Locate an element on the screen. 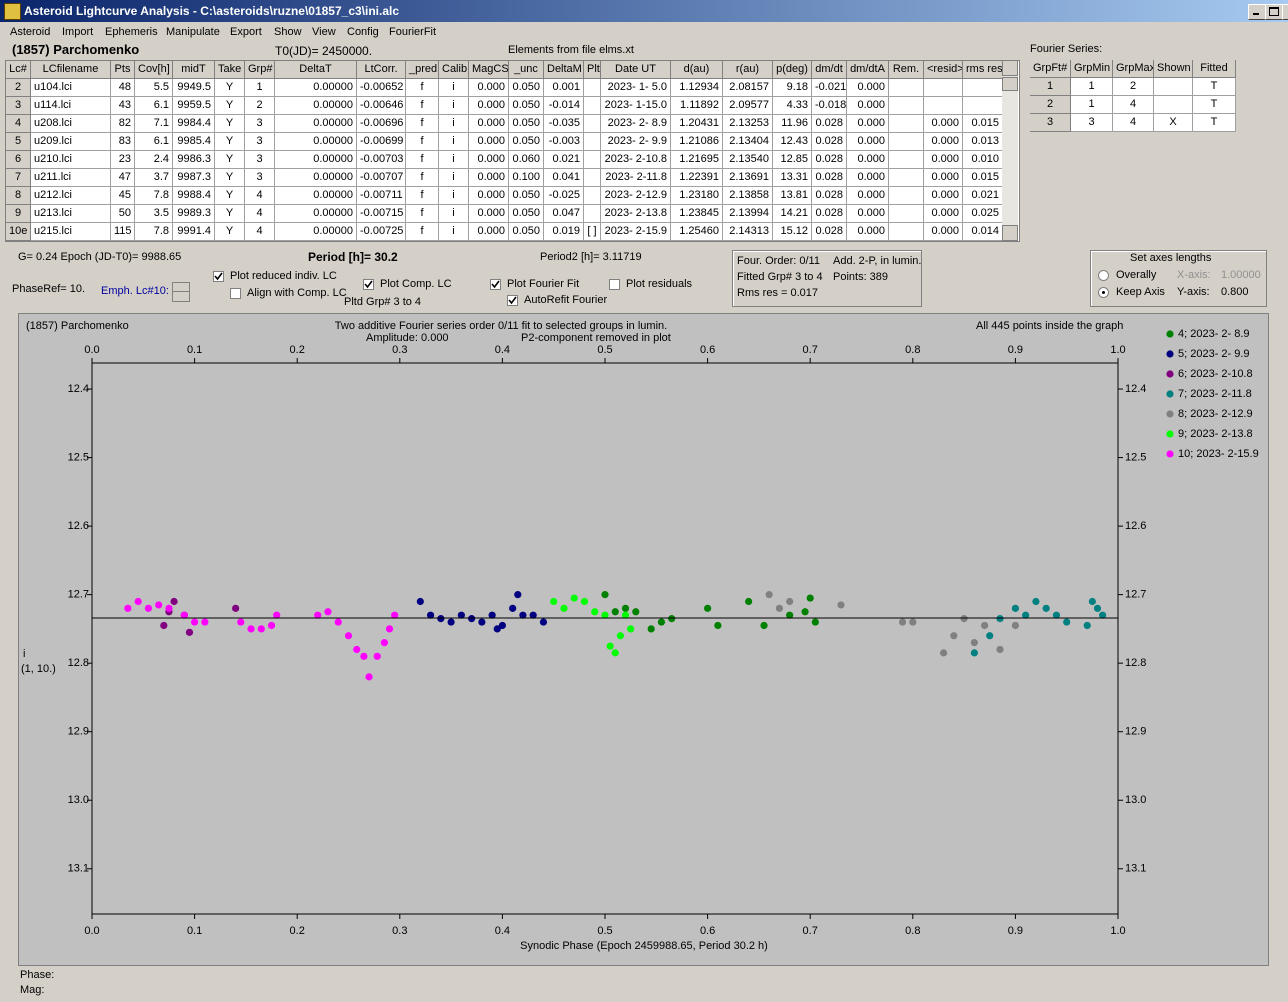  table-cell: i is located at coordinates (454, 178).